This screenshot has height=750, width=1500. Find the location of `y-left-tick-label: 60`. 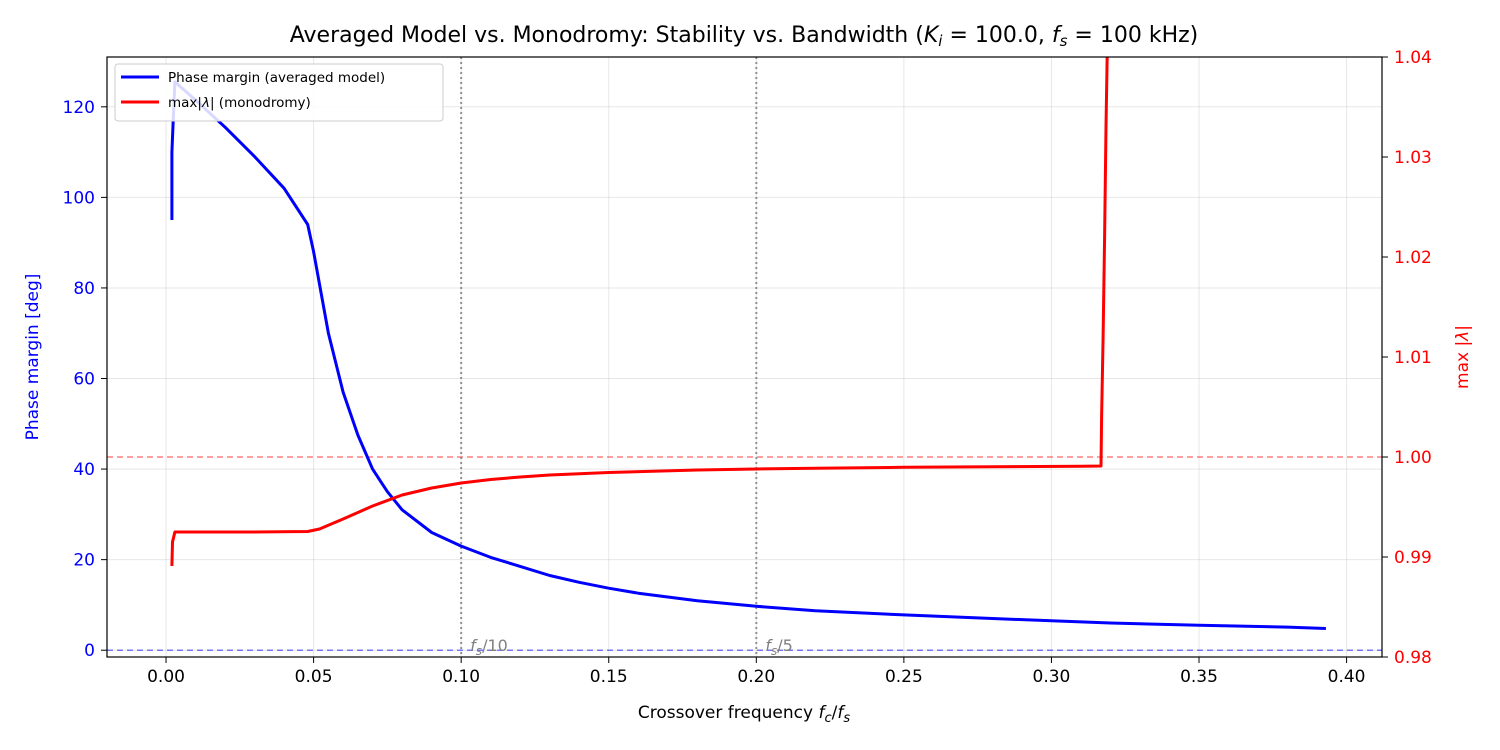

y-left-tick-label: 60 is located at coordinates (84, 380).